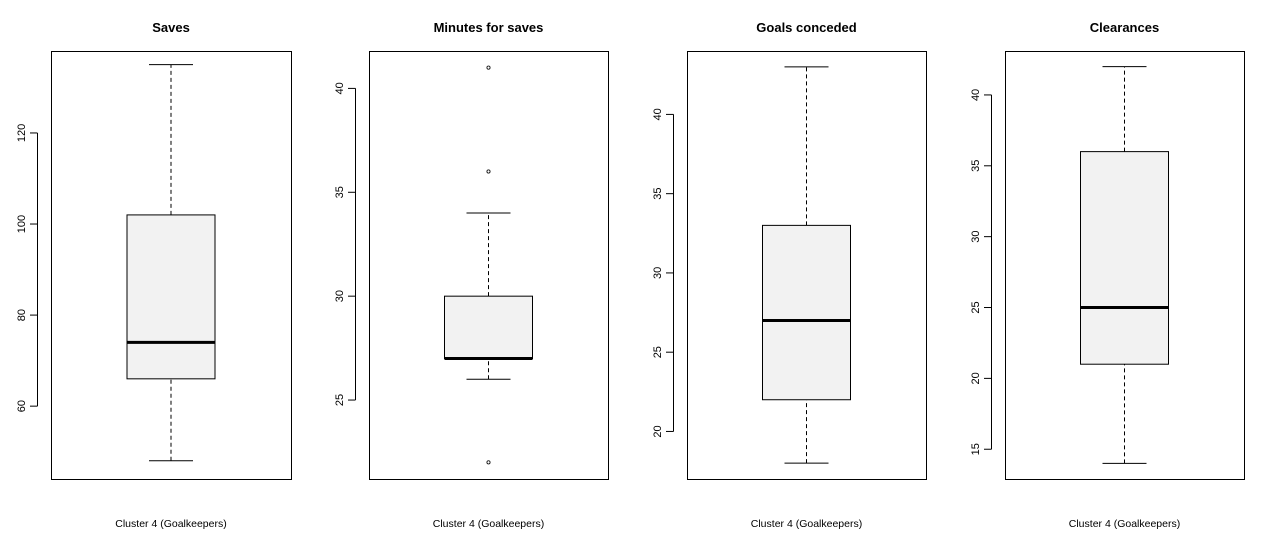 The width and height of the screenshot is (1271, 544). Describe the element at coordinates (22, 224) in the screenshot. I see `y-tick-label: 100` at that location.